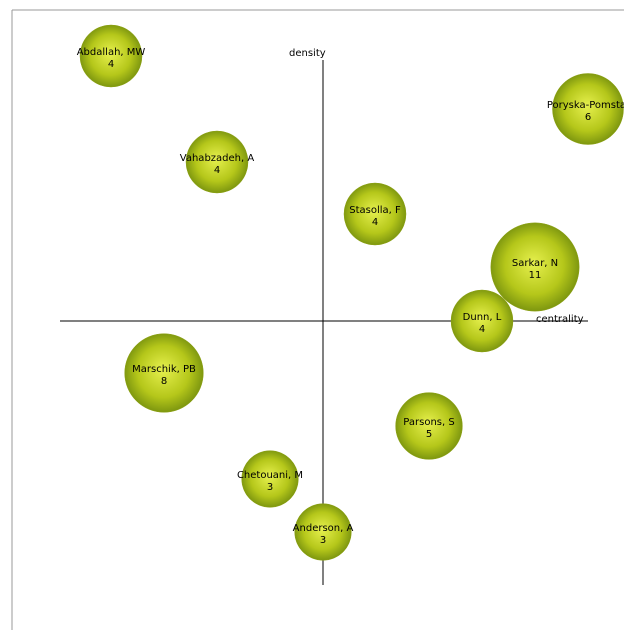  I want to click on bubble-value-1: 6, so click(588, 117).